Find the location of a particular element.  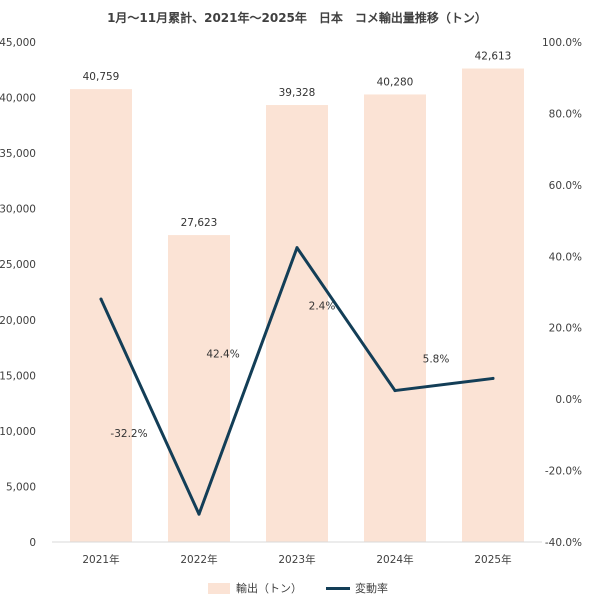

bar-2024年 is located at coordinates (395, 318).